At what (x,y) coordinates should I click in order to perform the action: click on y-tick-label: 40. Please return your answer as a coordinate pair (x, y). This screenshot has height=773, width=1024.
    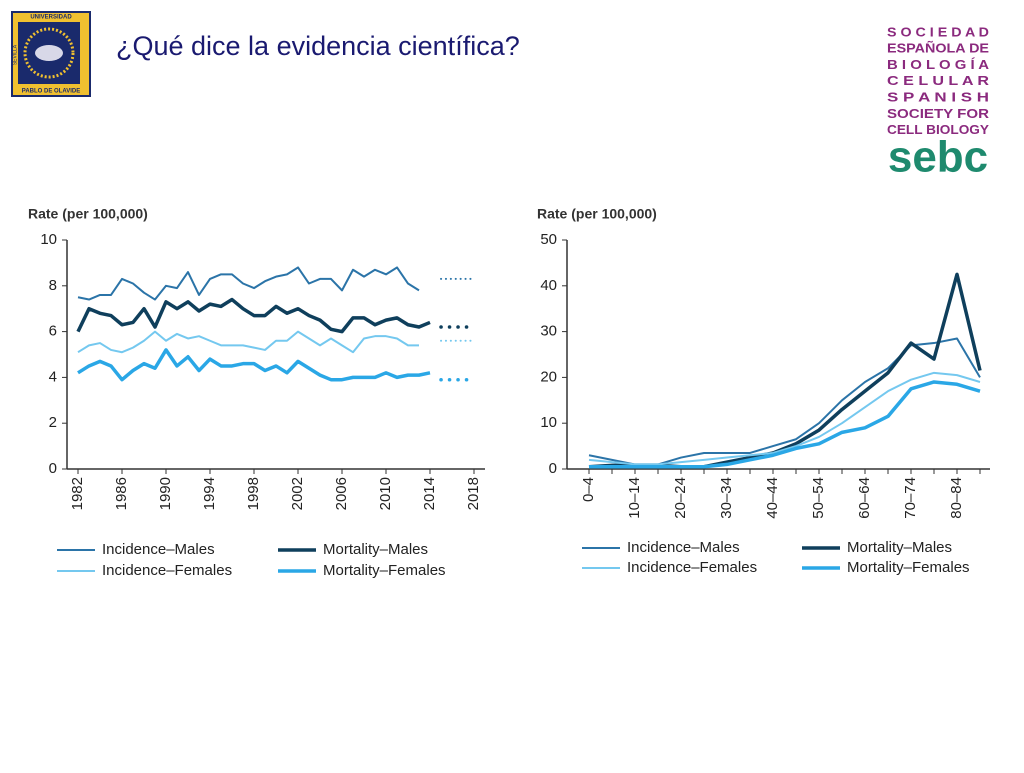
    Looking at the image, I should click on (548, 285).